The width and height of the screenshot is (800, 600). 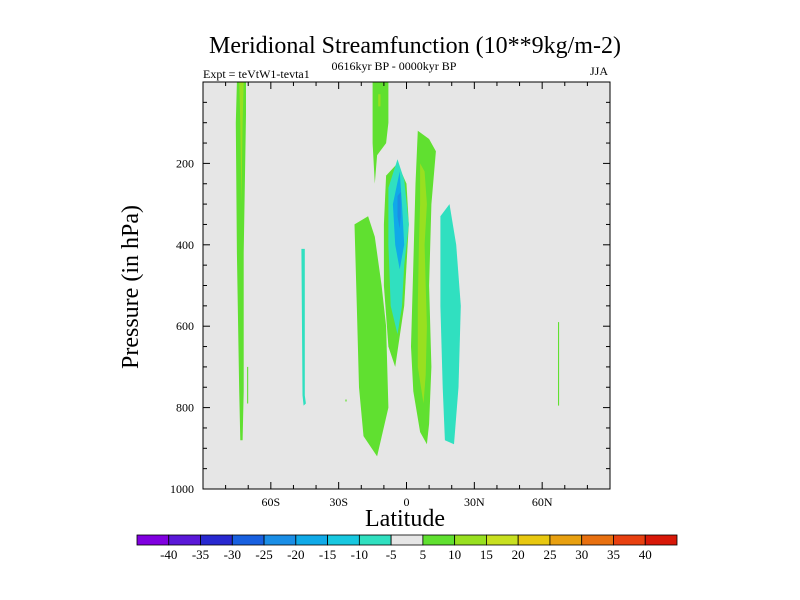 I want to click on colorbar-label: -30, so click(x=232, y=554).